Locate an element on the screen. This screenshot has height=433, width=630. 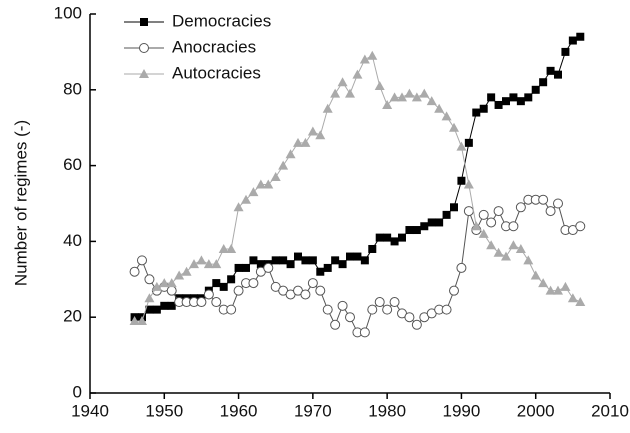
x-tick-label: 2010 is located at coordinates (610, 410).